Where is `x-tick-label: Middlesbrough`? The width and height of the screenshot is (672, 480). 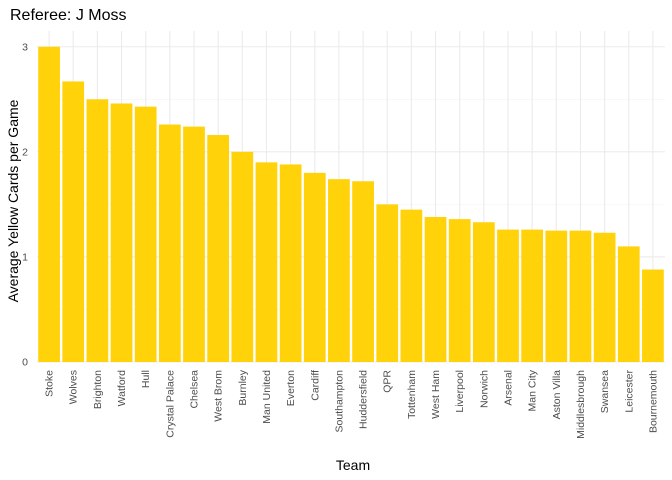 x-tick-label: Middlesbrough is located at coordinates (581, 404).